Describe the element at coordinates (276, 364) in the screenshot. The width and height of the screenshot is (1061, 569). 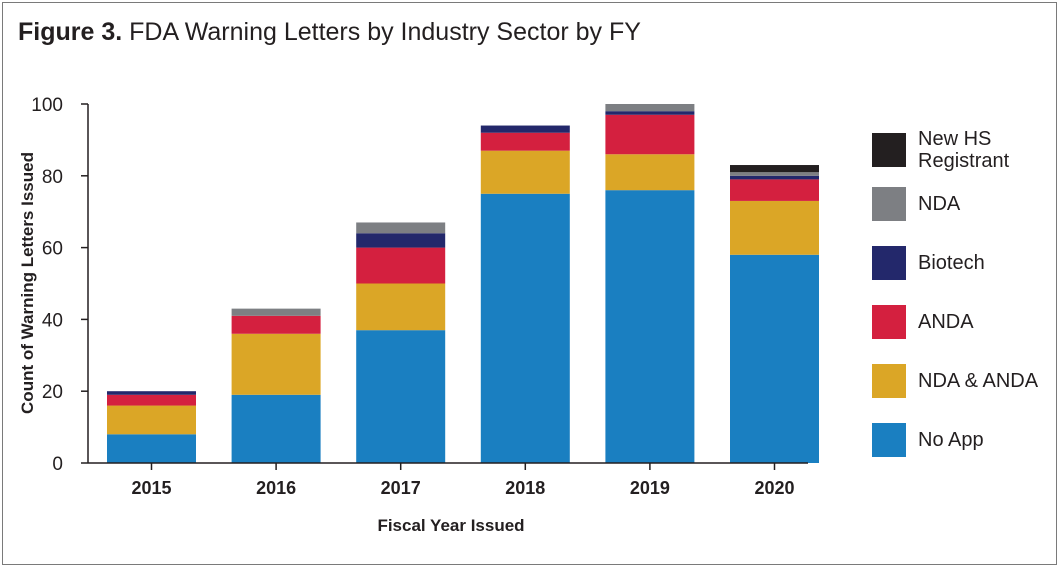
I see `bar-segment-2016-nda-anda` at that location.